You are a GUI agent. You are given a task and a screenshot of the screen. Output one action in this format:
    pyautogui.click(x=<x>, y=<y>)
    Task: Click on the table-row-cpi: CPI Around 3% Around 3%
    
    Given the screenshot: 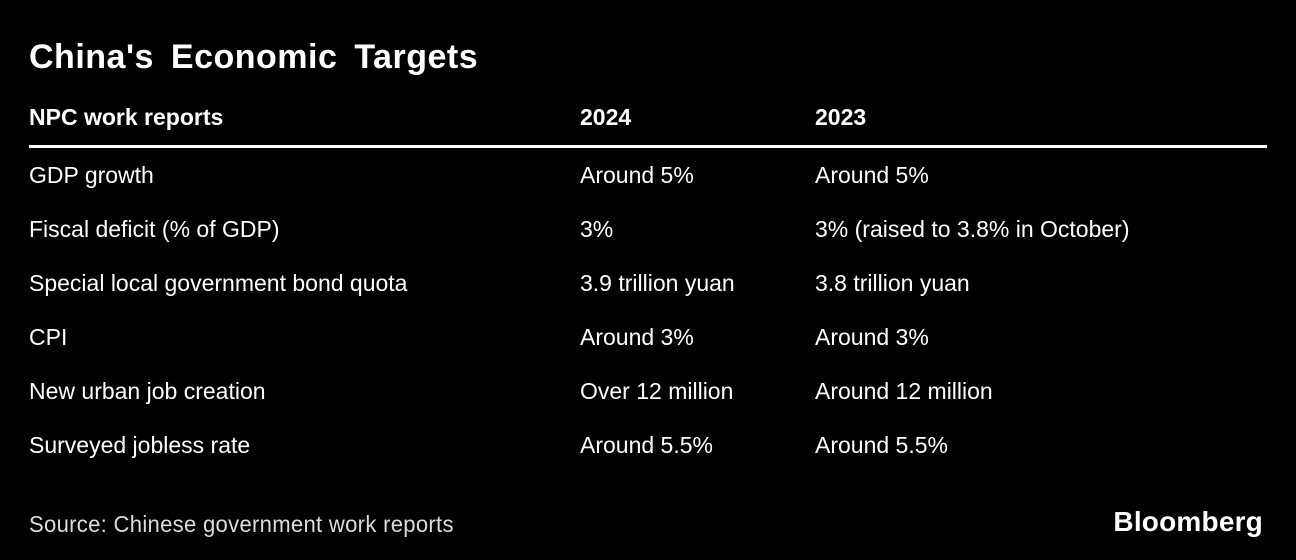 What is the action you would take?
    pyautogui.click(x=648, y=337)
    